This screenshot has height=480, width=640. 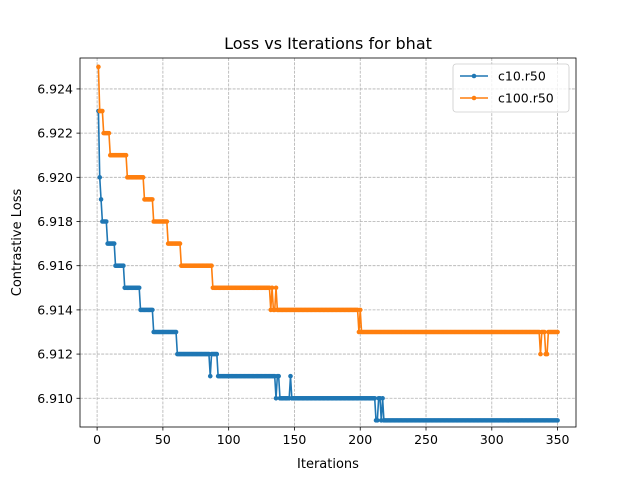 What do you see at coordinates (295, 439) in the screenshot?
I see `x-tick-label: 150` at bounding box center [295, 439].